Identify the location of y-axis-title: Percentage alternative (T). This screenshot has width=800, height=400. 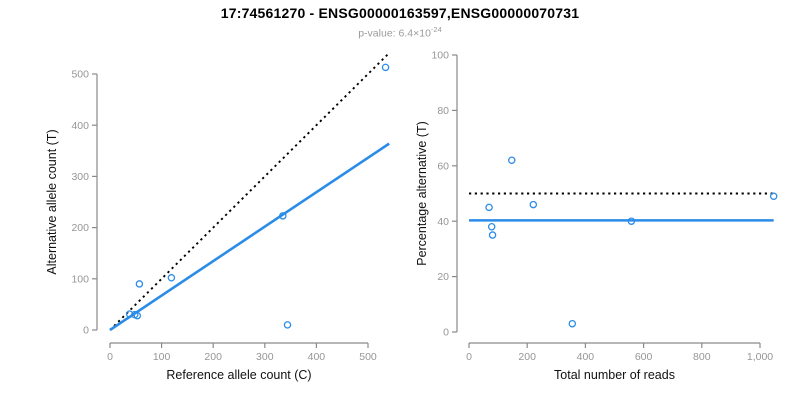
(422, 193).